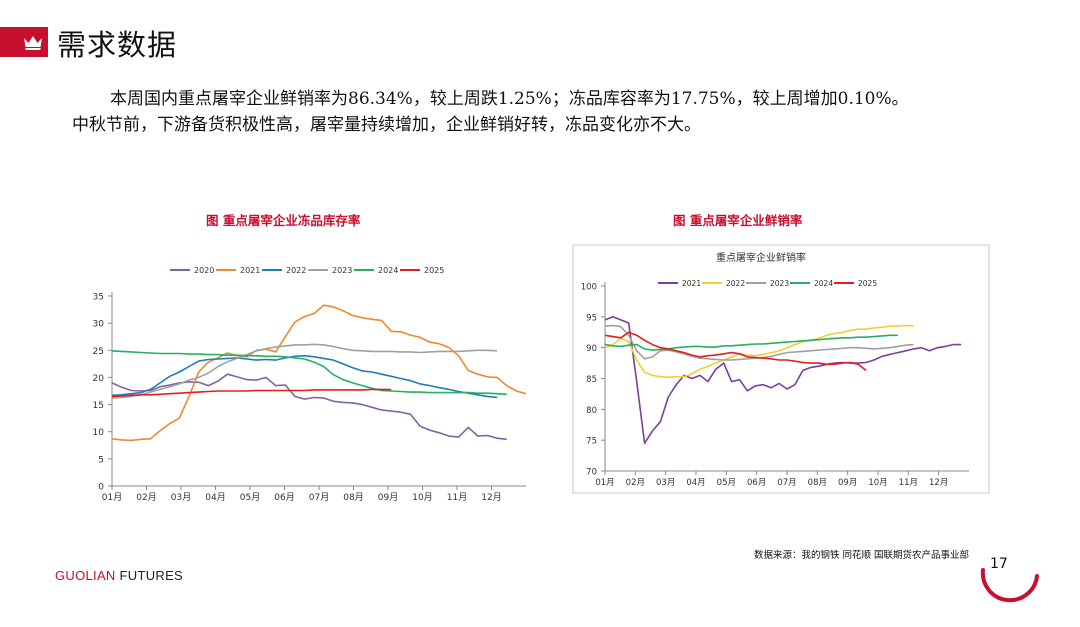  Describe the element at coordinates (738, 220) in the screenshot. I see `chart-title-fresh-sales: 图 重点屠宰企业鲜销率` at that location.